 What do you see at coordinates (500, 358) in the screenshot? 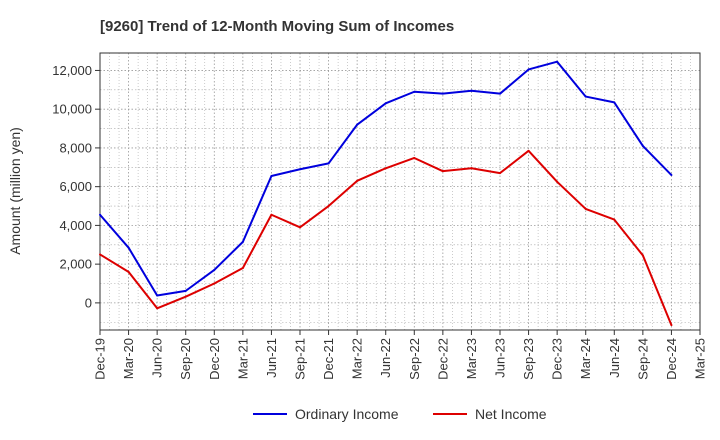
I see `x-tick-label: Jun-23` at bounding box center [500, 358].